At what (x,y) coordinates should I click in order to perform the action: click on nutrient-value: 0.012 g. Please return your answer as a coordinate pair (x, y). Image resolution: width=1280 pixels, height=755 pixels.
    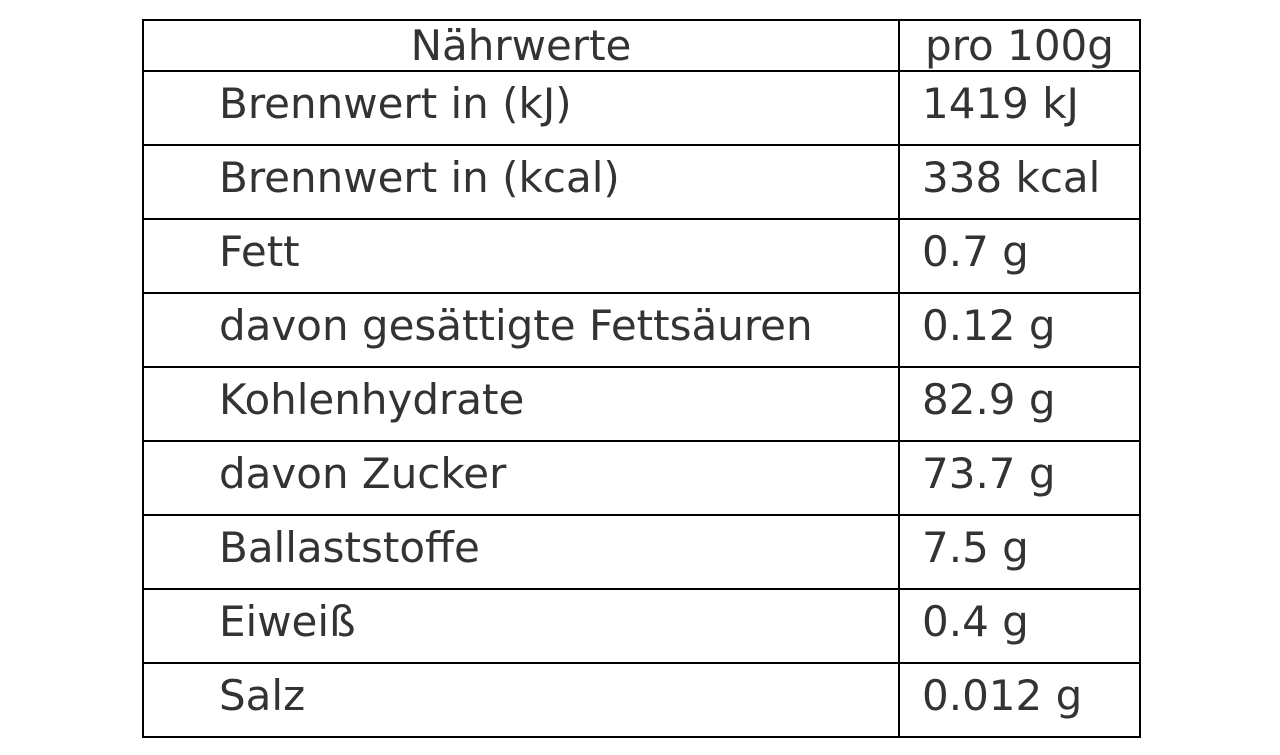
    Looking at the image, I should click on (1019, 700).